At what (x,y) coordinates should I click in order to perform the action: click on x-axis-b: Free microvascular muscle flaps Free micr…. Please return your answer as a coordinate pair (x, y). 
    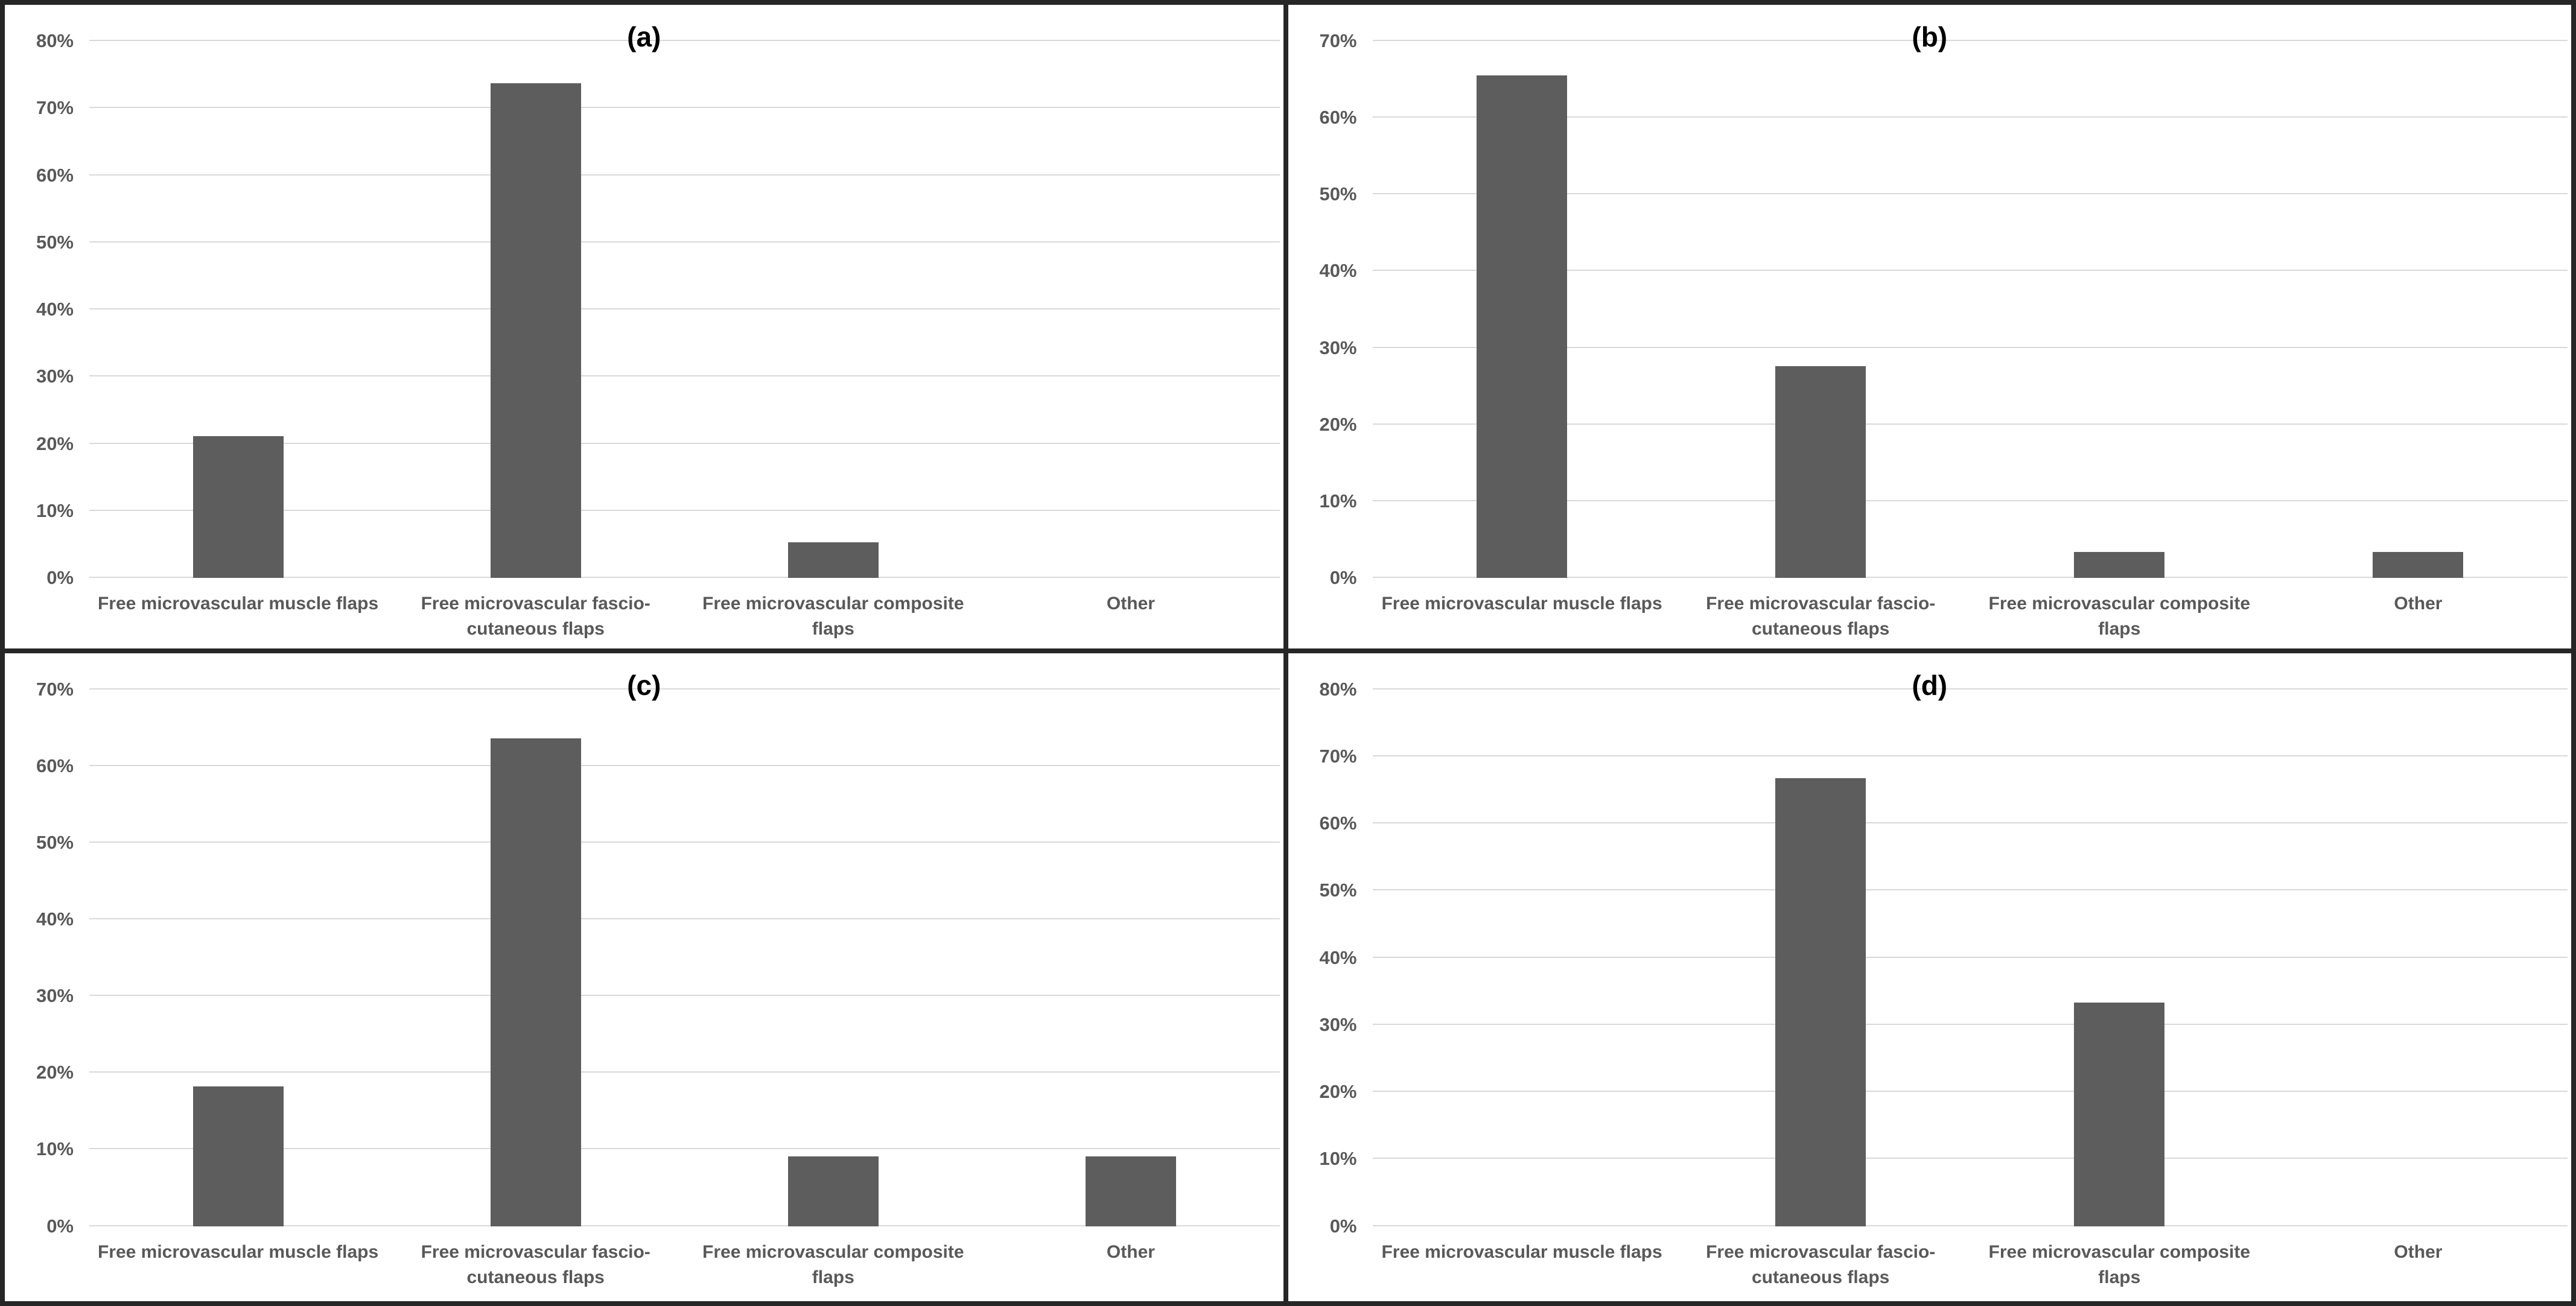
    Looking at the image, I should click on (1971, 617).